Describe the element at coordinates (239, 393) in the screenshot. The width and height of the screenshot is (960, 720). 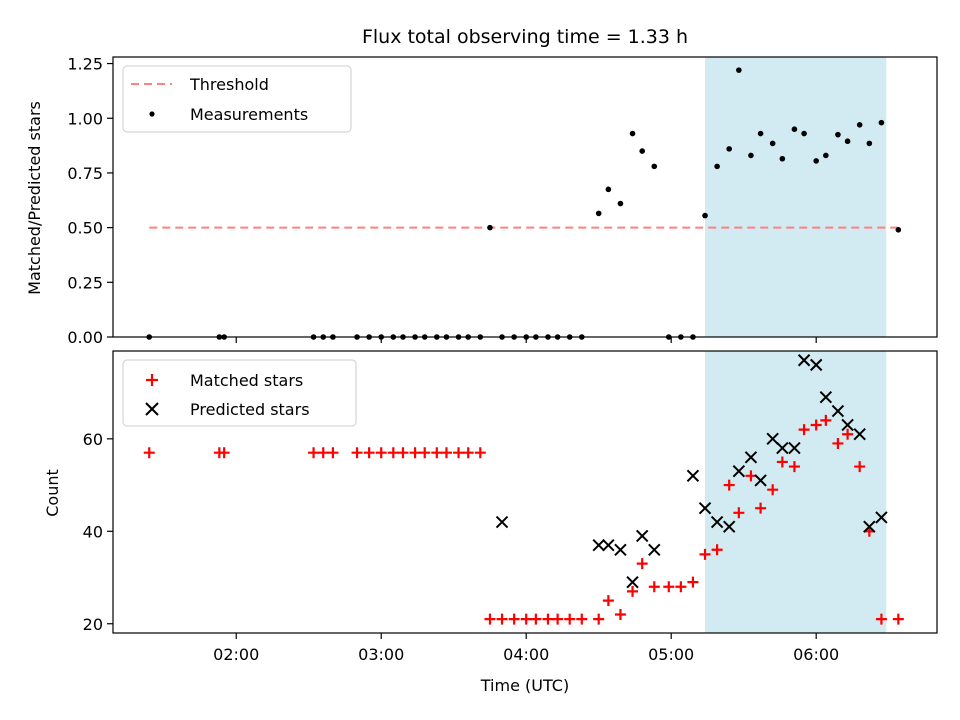
I see `bottom-legend: Matched stars Predicted stars` at that location.